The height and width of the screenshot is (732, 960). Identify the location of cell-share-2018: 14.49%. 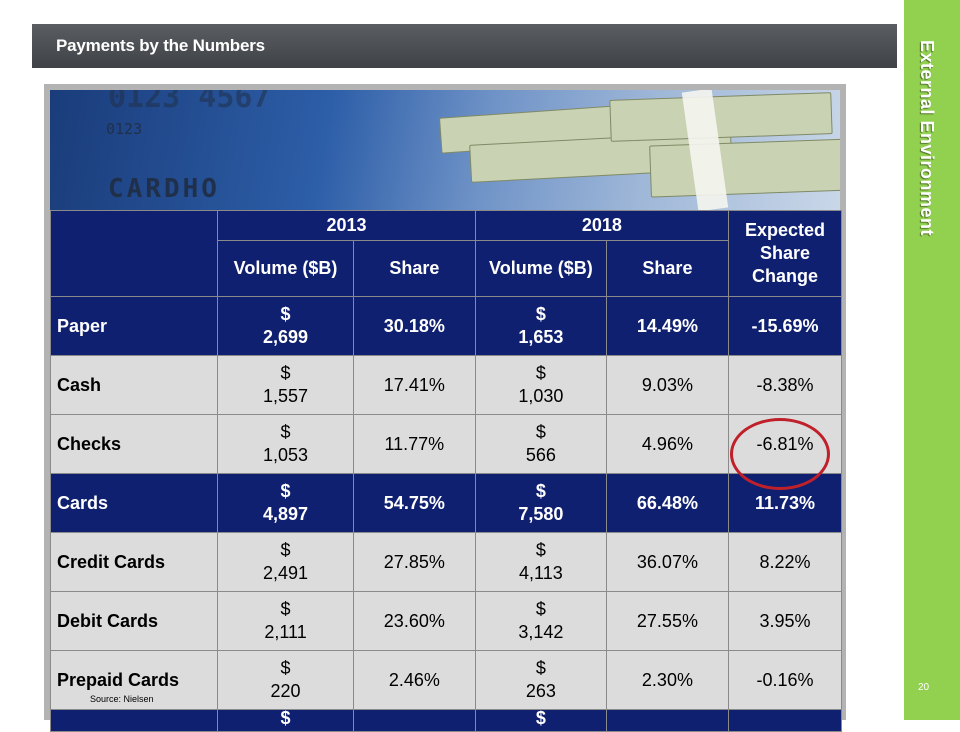
(667, 326).